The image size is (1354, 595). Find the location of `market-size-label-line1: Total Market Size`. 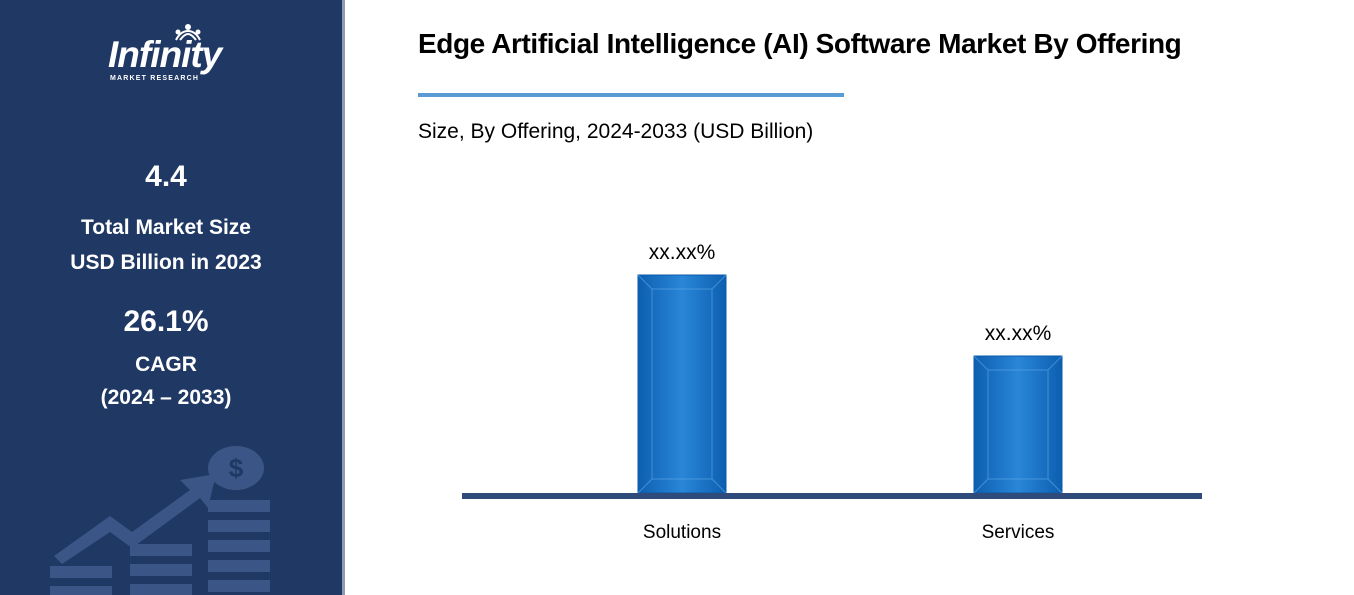

market-size-label-line1: Total Market Size is located at coordinates (166, 227).